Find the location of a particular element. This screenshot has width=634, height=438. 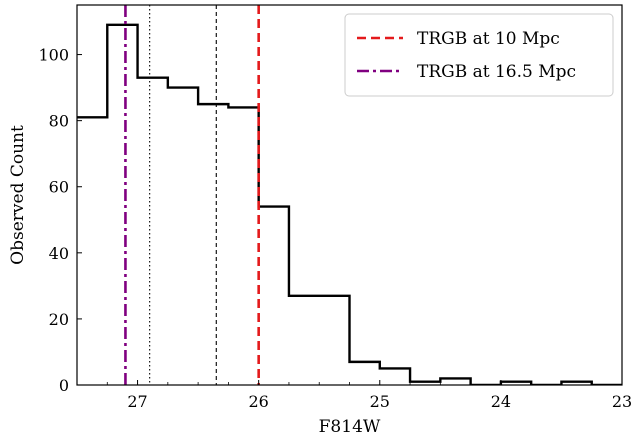

y-tick-label: 0 is located at coordinates (64, 385).